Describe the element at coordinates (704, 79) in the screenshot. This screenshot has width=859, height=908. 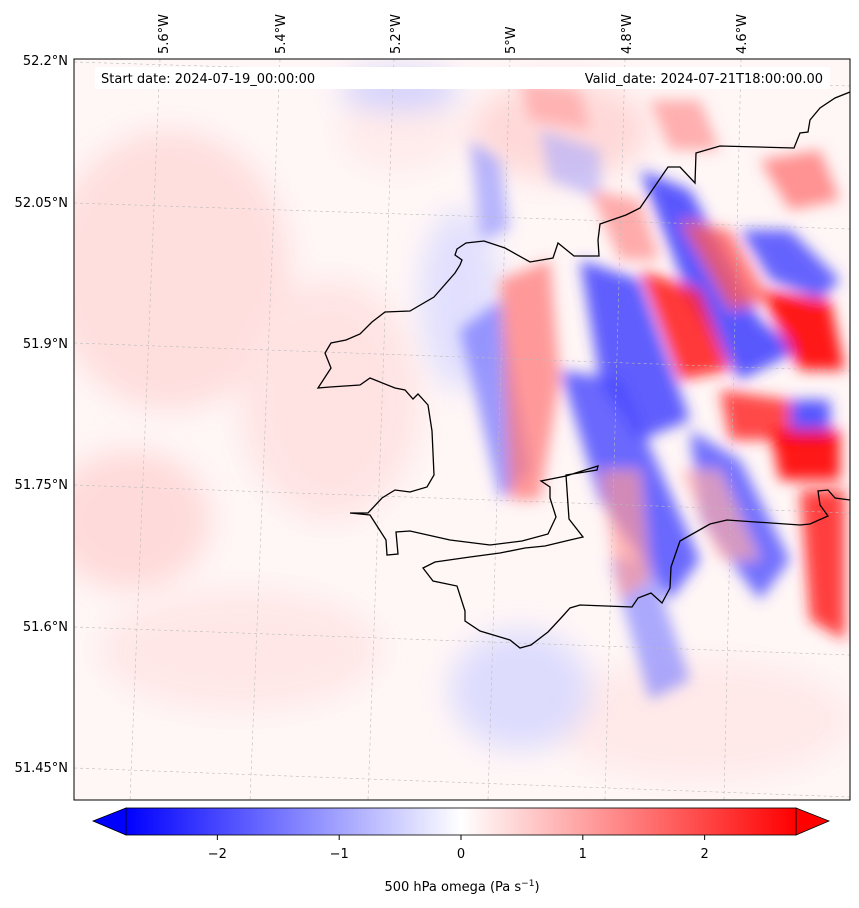
I see `valid-date-label: Valid_date: 2024-07-21T18:00:00.00` at that location.